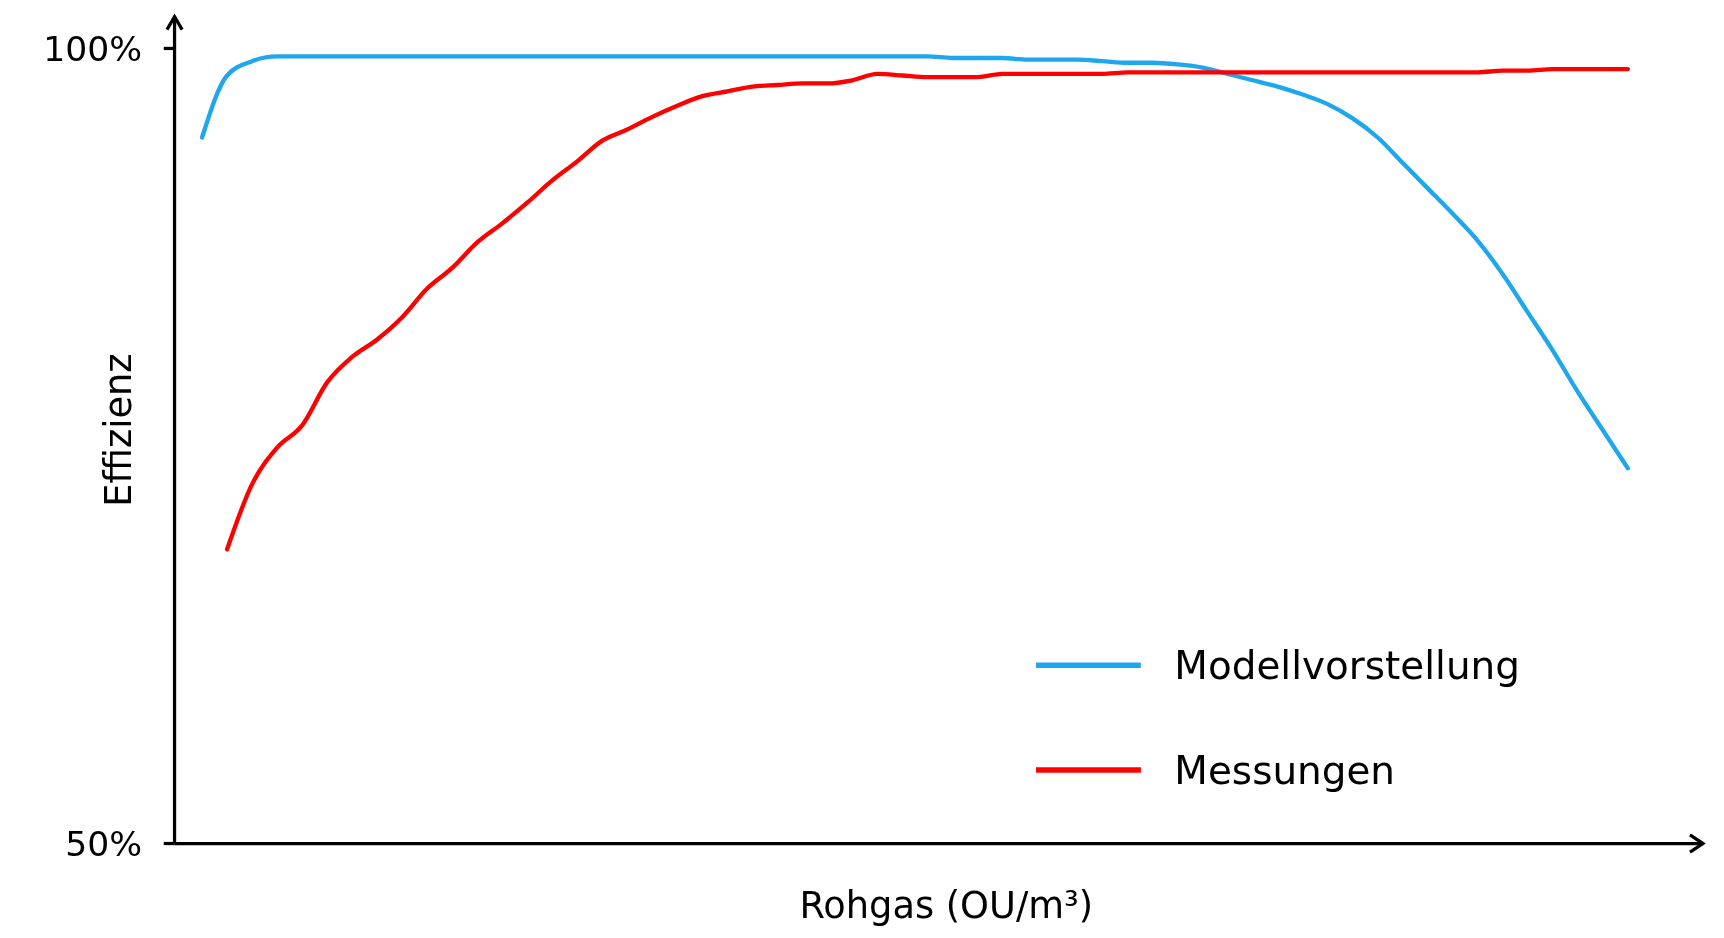 This screenshot has width=1724, height=938. I want to click on x-axis-title: Rohgas (OU/m³), so click(946, 906).